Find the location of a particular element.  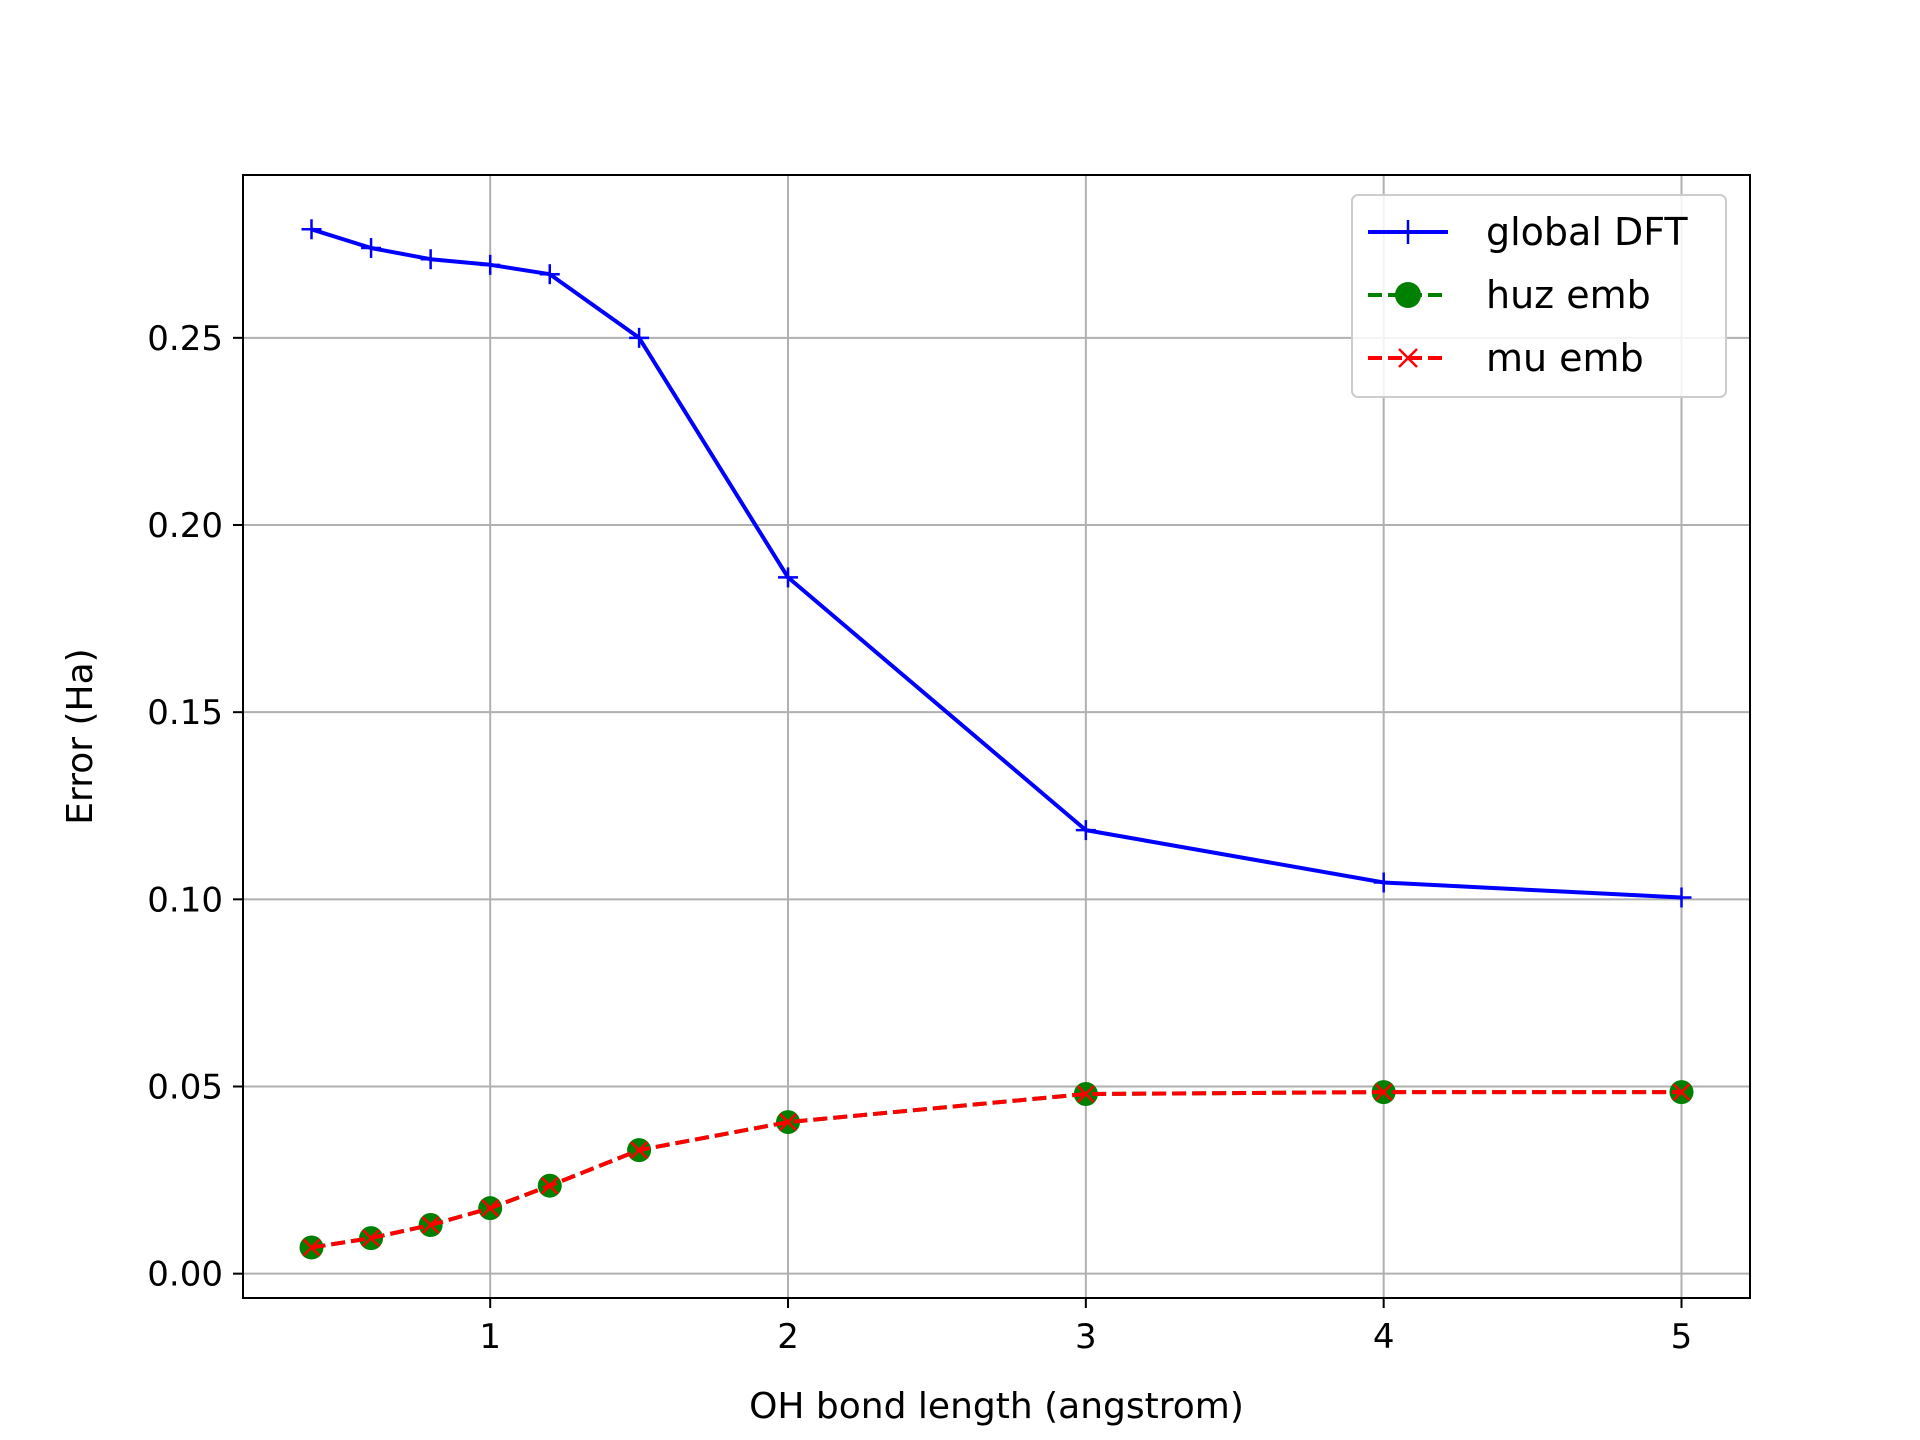

series-line is located at coordinates (996, 1170).